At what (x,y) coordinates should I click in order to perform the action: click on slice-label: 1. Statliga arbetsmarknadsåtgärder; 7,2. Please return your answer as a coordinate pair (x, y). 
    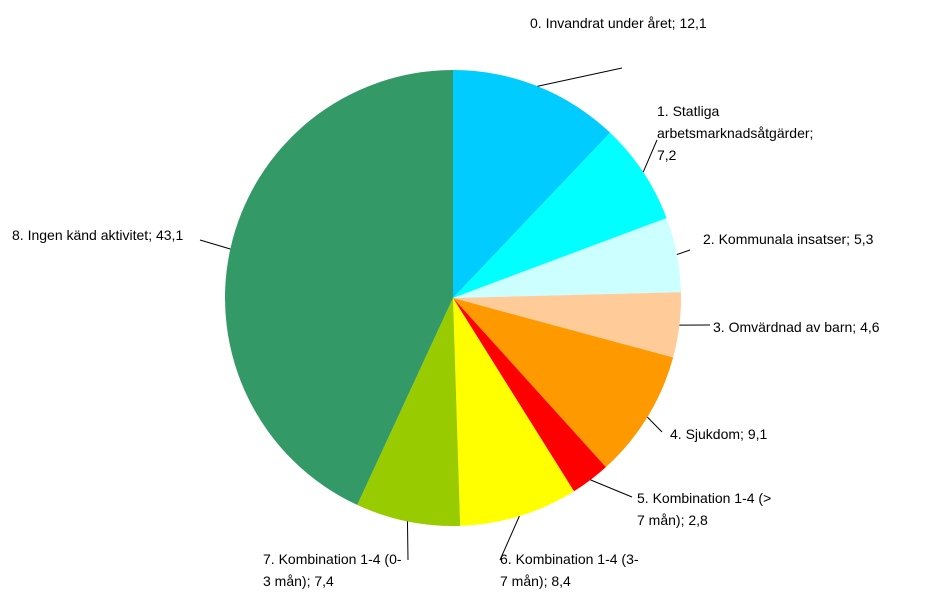
    Looking at the image, I should click on (744, 133).